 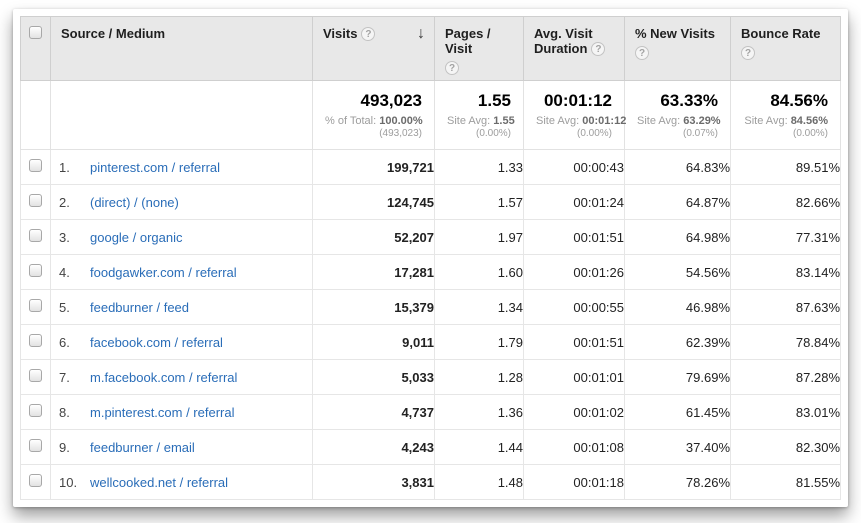 I want to click on bounce-rate-value-cell: 78.84%, so click(x=785, y=342).